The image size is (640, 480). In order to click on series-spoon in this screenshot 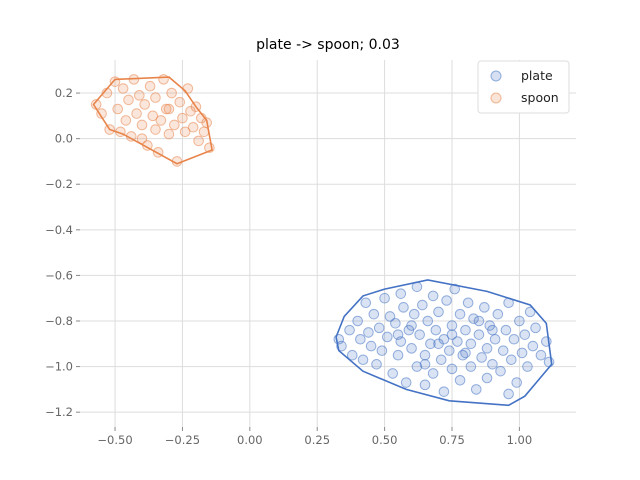, I will do `click(152, 120)`.